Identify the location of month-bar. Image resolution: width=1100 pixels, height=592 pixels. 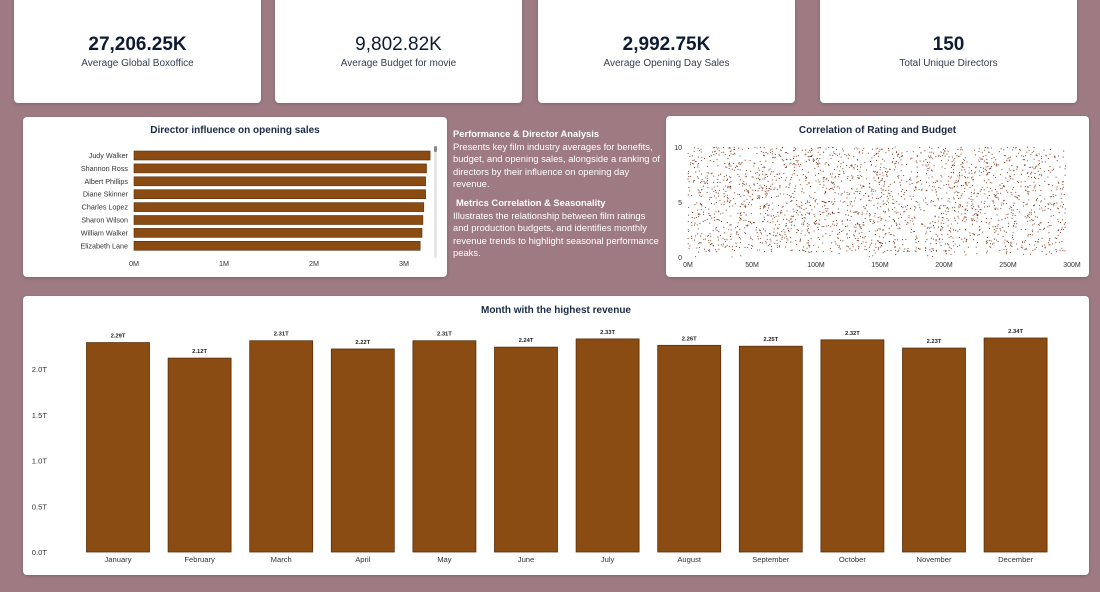
(934, 450).